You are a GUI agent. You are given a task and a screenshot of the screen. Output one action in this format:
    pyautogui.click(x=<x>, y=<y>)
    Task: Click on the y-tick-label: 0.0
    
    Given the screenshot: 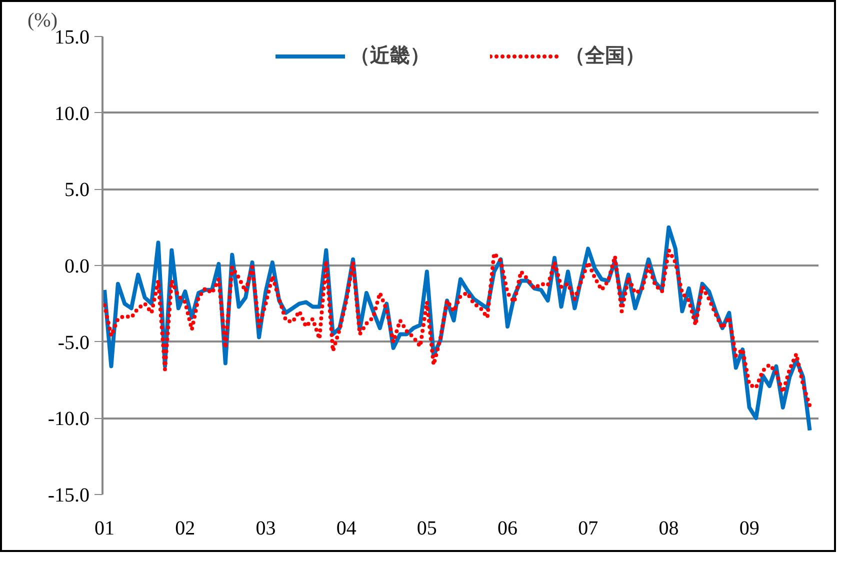 What is the action you would take?
    pyautogui.click(x=77, y=267)
    